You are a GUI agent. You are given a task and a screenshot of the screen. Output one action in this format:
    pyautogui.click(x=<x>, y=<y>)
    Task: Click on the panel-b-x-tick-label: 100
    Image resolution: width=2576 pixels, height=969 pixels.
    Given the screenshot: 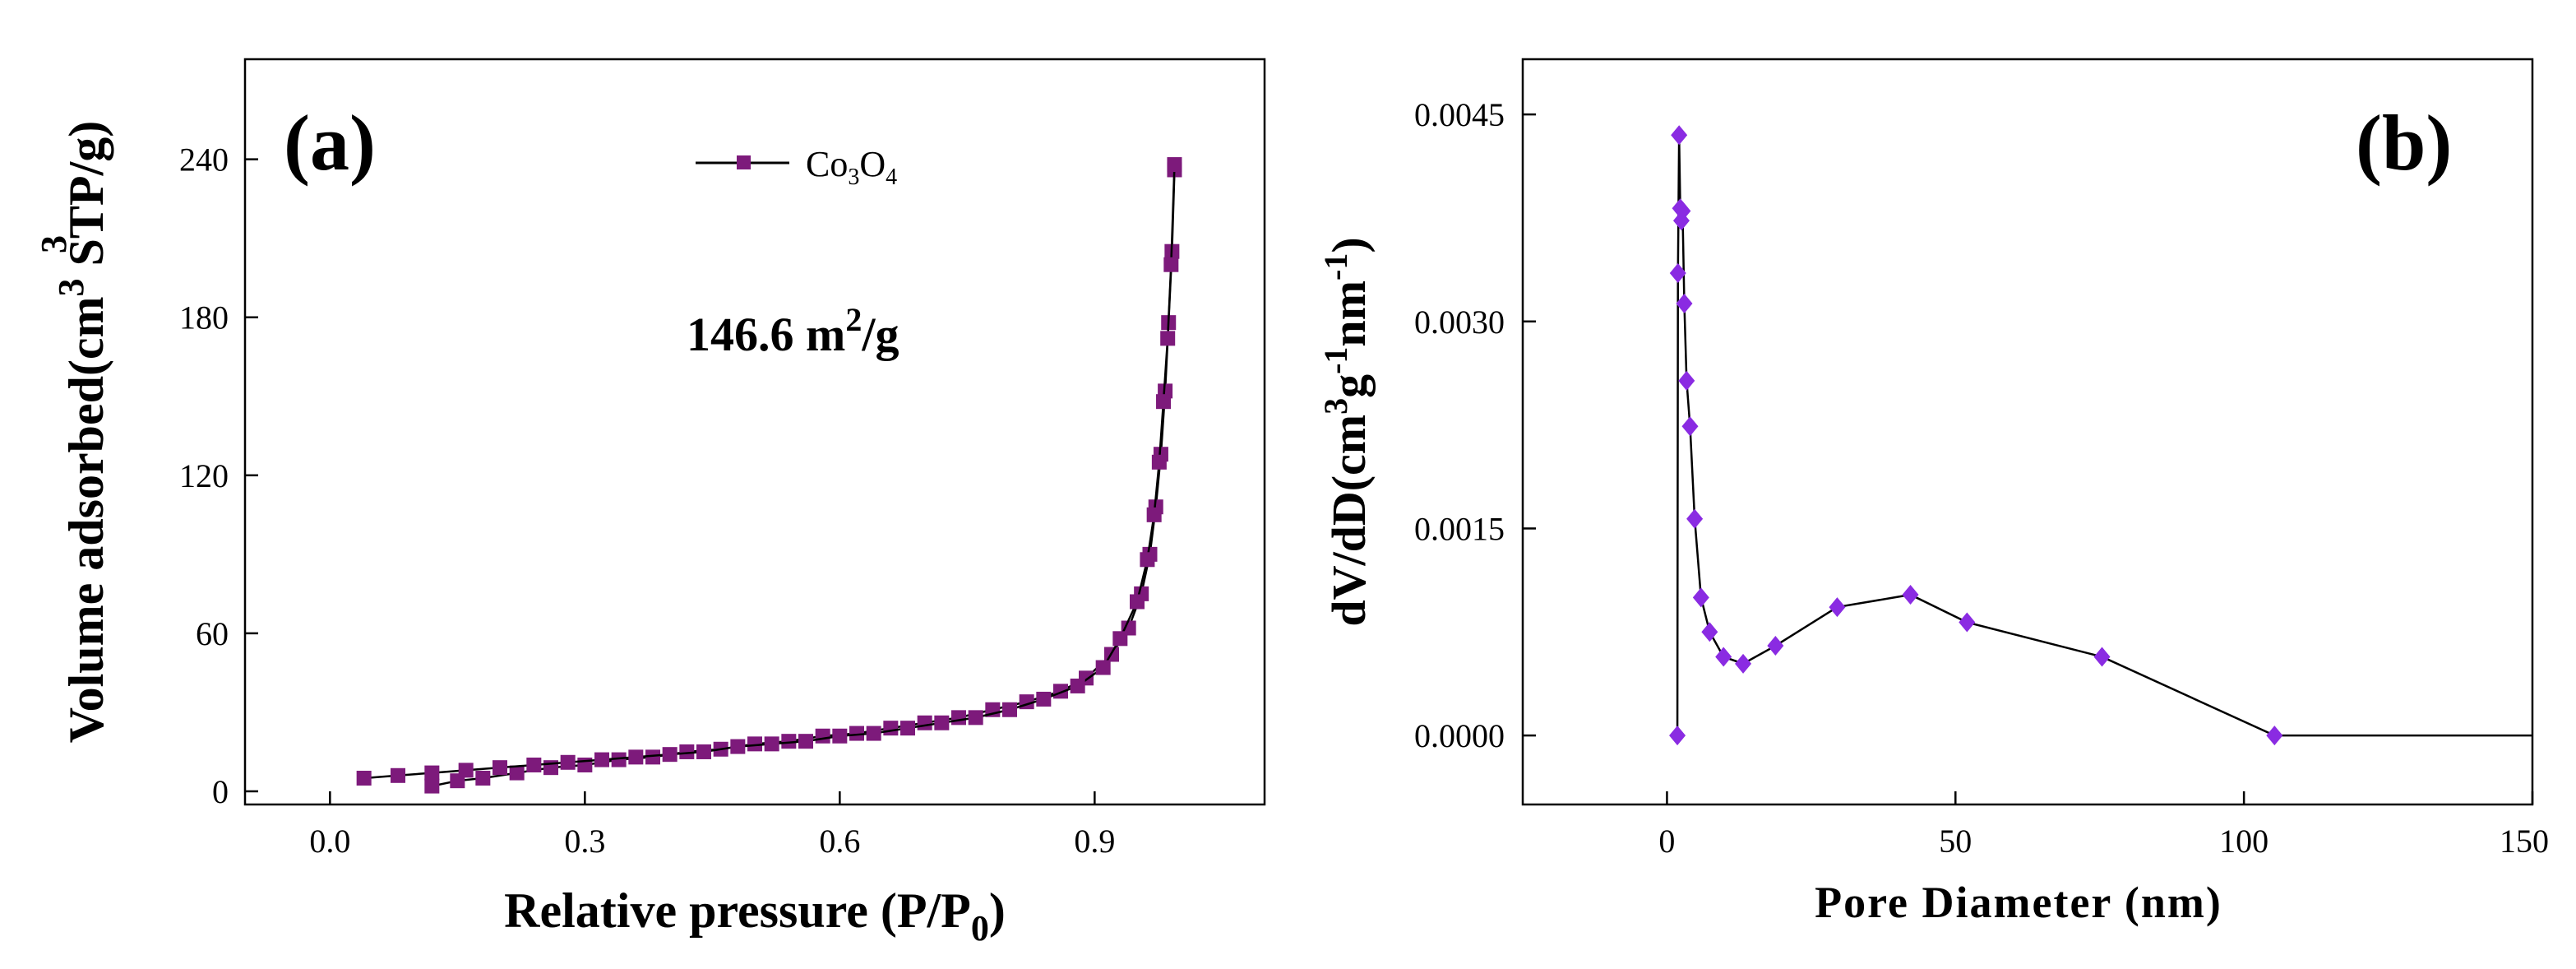 What is the action you would take?
    pyautogui.click(x=2243, y=841)
    